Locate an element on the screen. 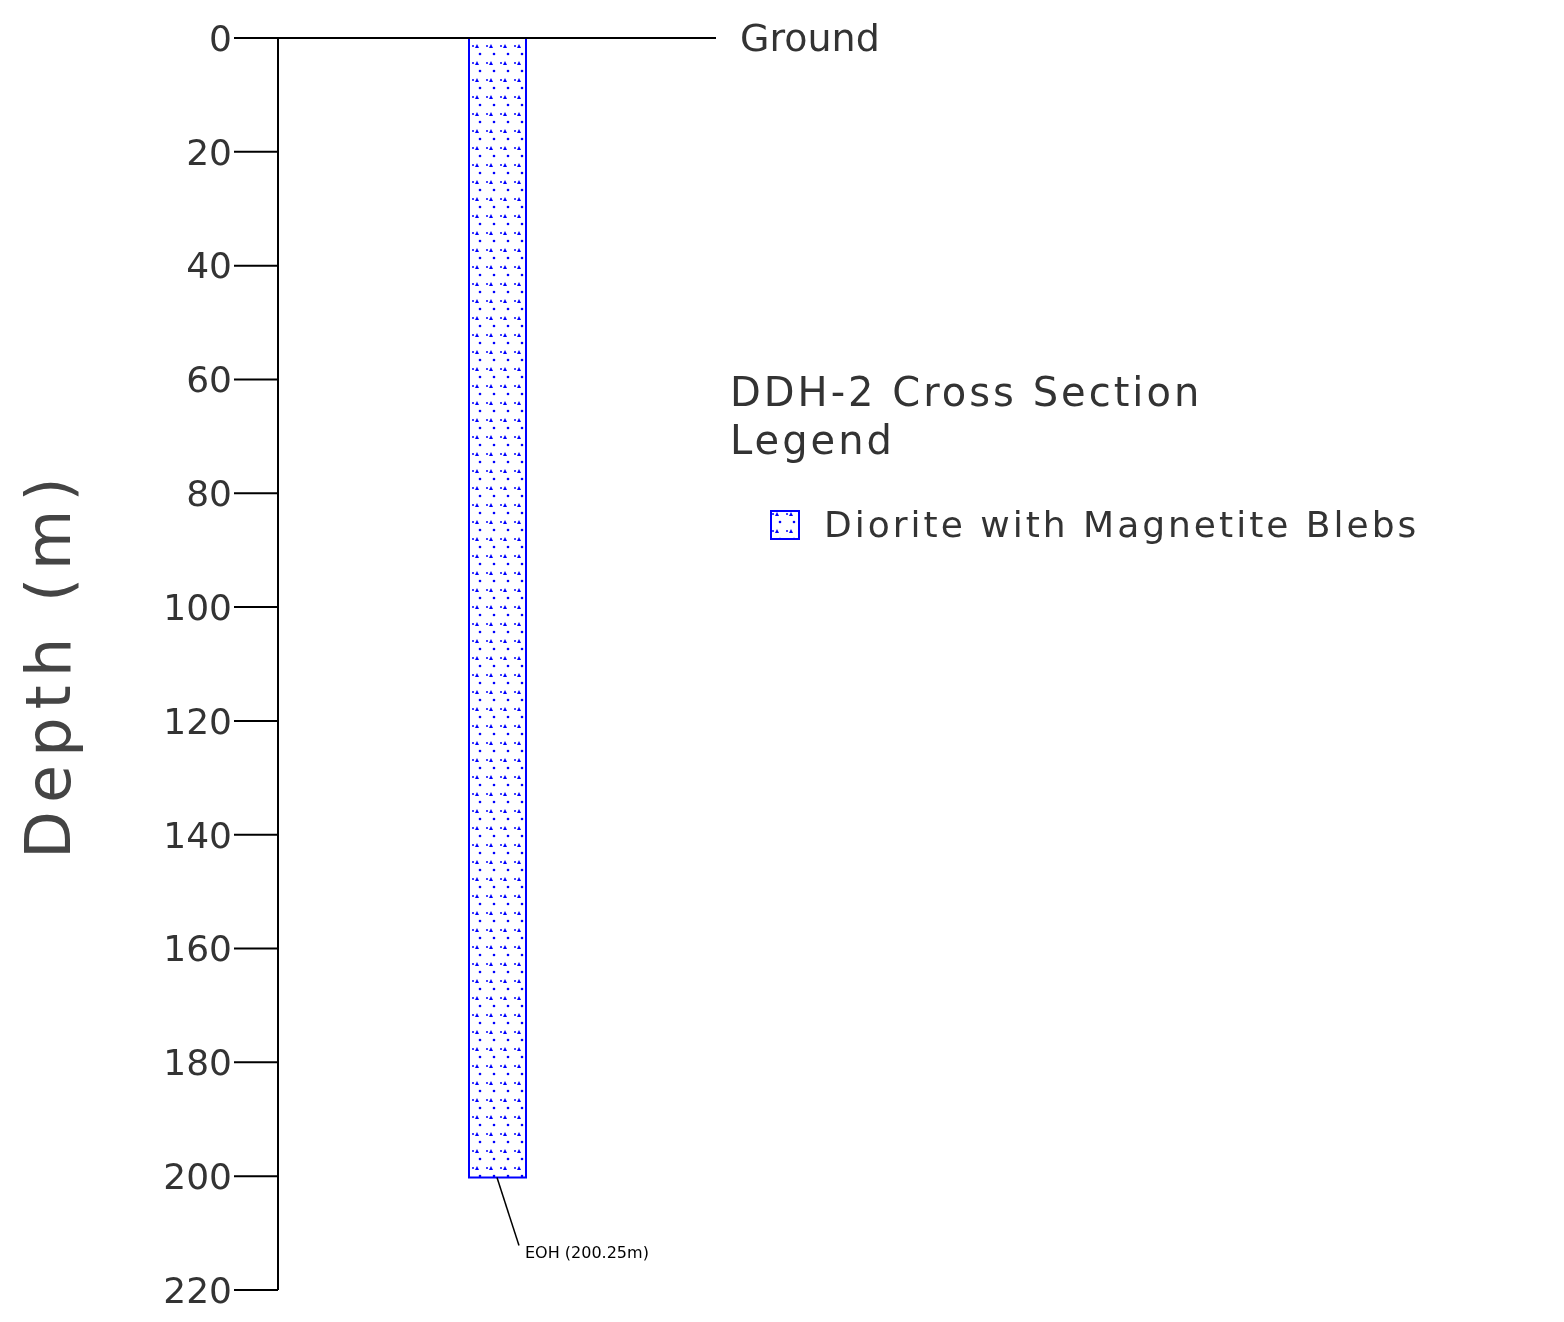 The image size is (1564, 1322). y-tick-label: 0 is located at coordinates (220, 38).